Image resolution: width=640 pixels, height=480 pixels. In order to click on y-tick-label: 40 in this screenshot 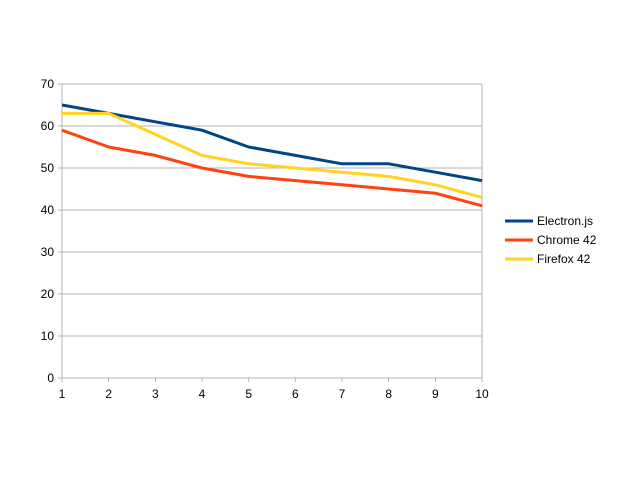, I will do `click(48, 210)`.